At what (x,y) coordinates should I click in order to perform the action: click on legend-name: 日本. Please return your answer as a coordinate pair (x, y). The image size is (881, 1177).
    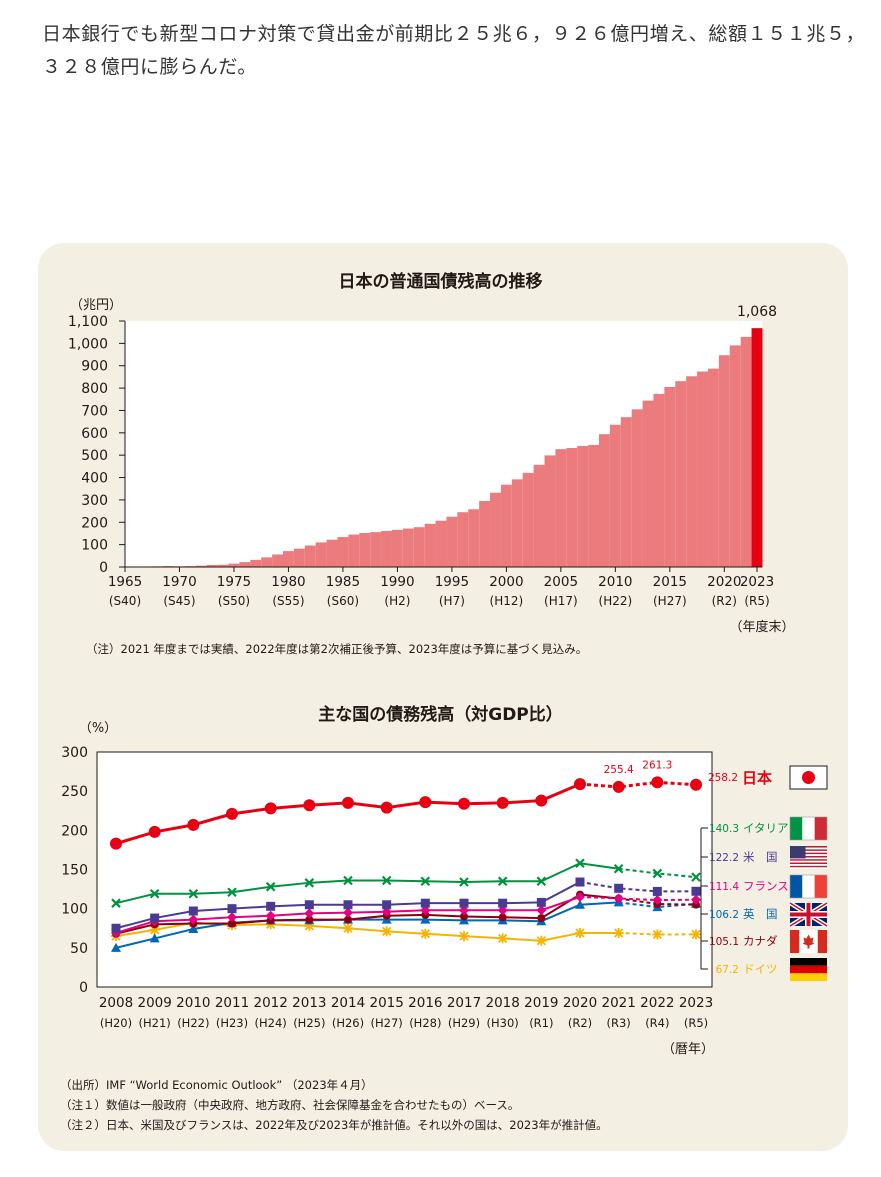
    Looking at the image, I should click on (757, 778).